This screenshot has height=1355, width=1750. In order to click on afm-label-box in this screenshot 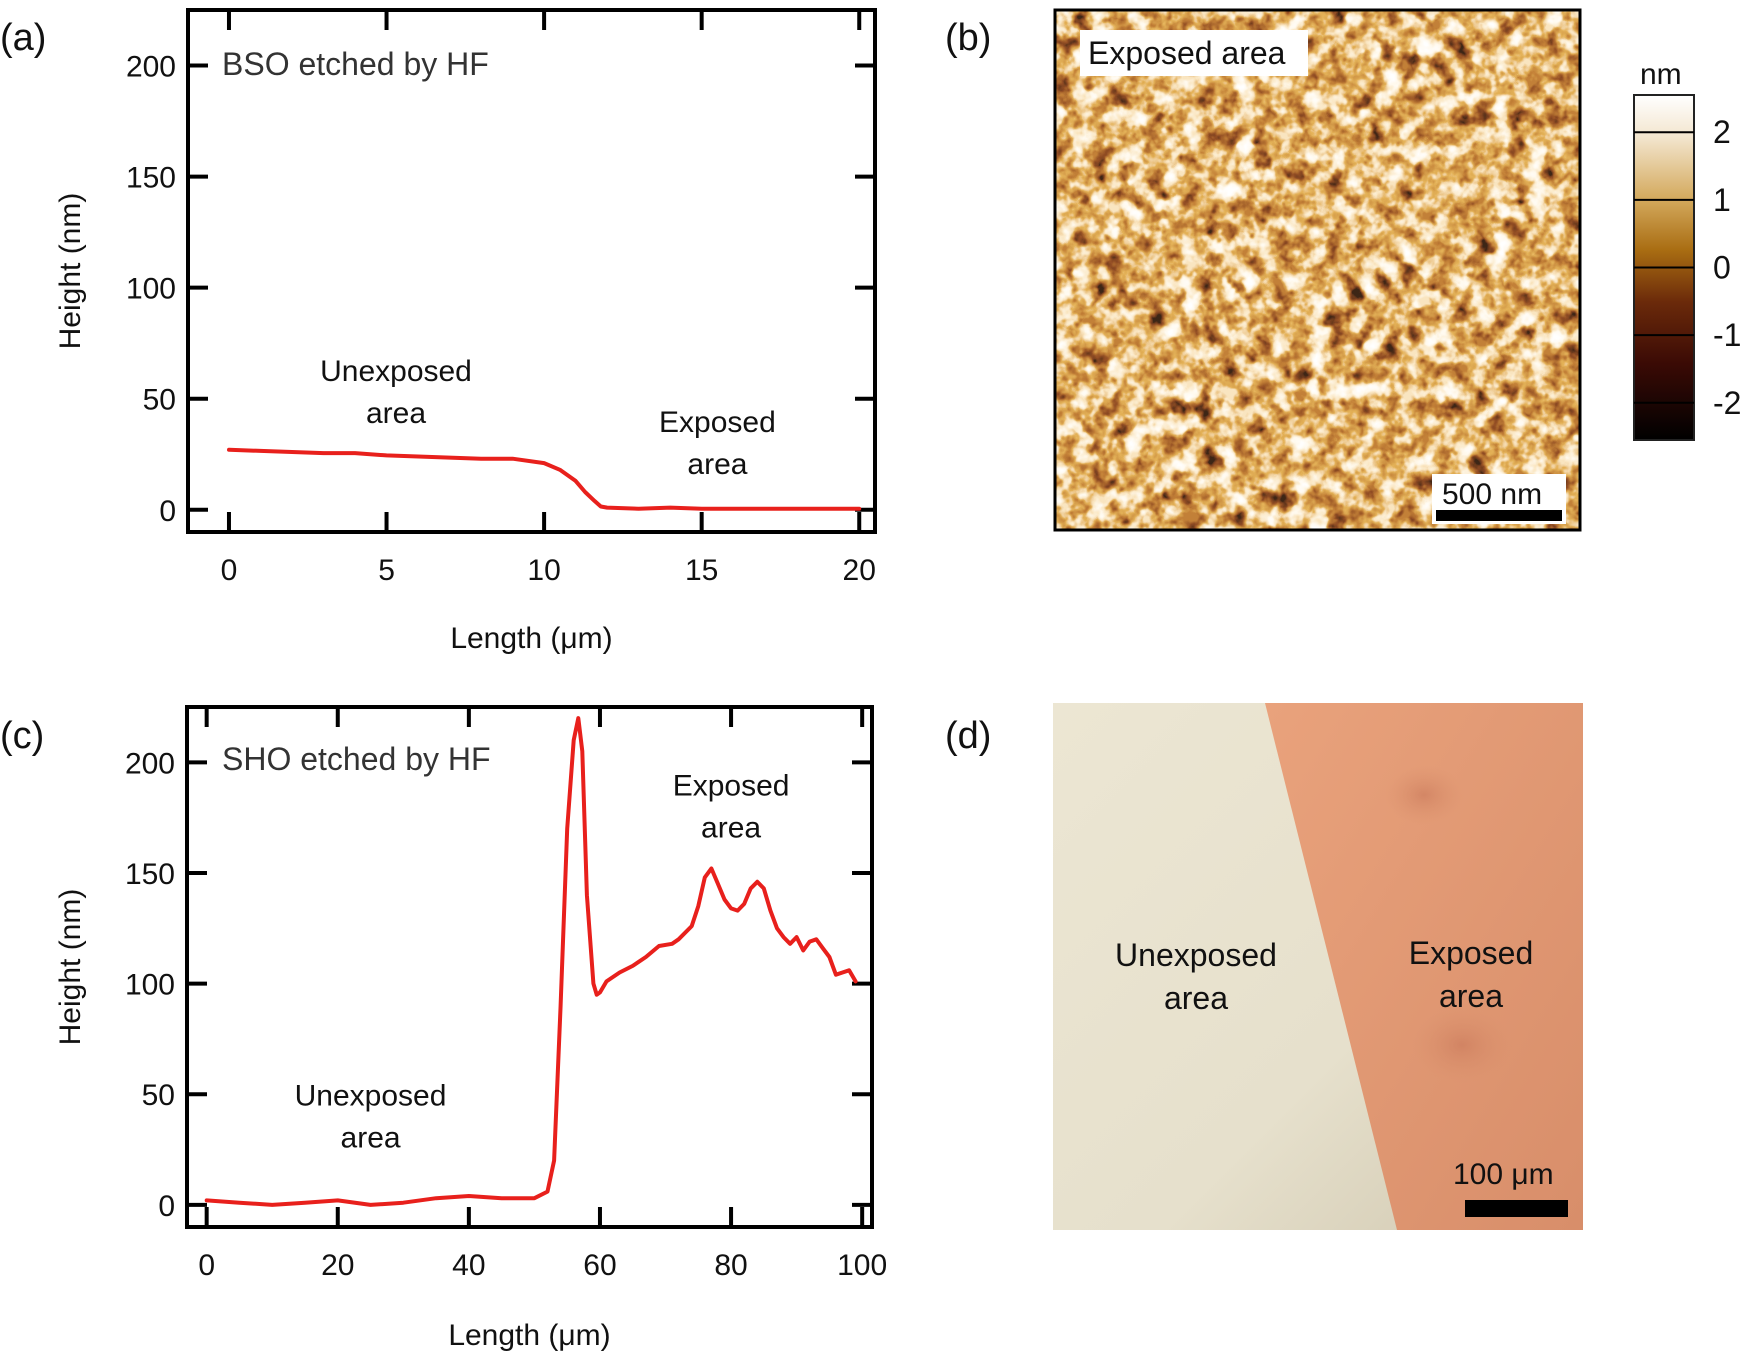, I will do `click(1194, 53)`.